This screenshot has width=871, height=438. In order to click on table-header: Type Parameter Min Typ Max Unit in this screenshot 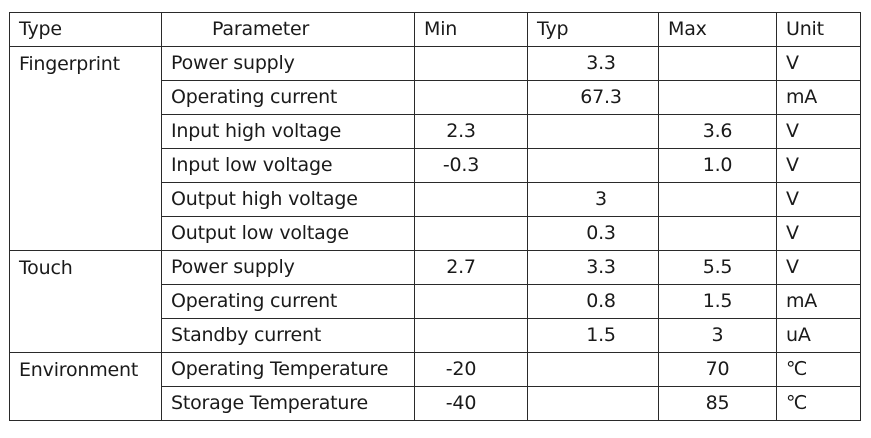, I will do `click(435, 29)`.